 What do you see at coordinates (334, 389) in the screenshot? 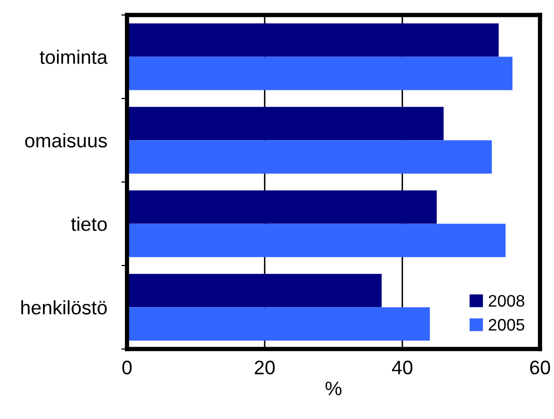
I see `x-axis-title: %` at bounding box center [334, 389].